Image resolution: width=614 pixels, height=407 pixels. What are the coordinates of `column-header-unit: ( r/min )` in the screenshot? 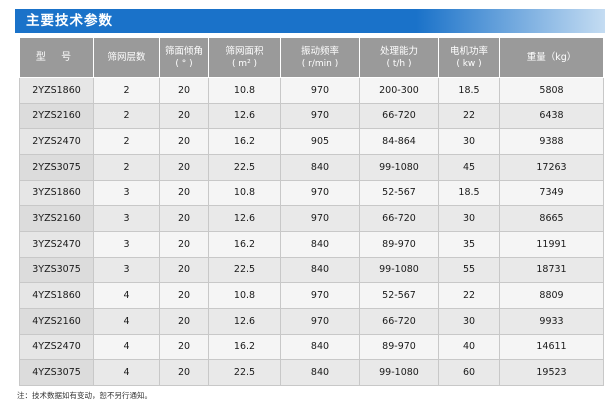 It's located at (320, 63).